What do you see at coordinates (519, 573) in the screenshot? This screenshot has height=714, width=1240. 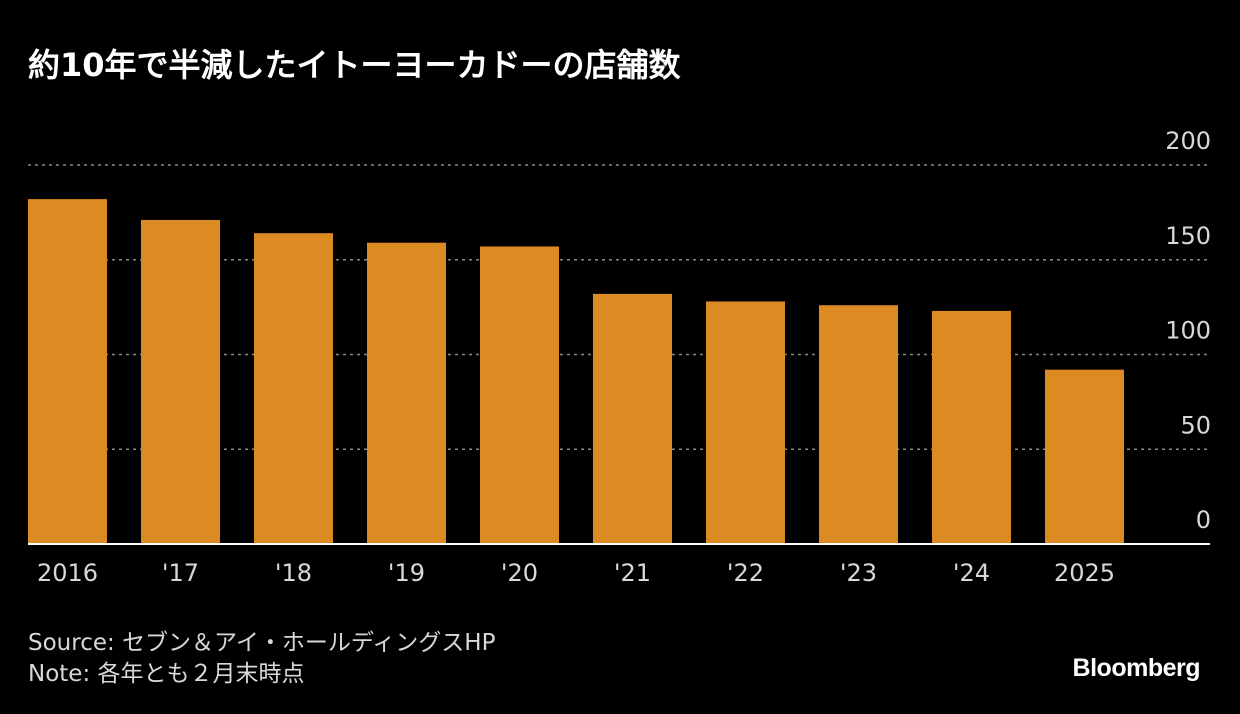 I see `x-tick-label: '20` at bounding box center [519, 573].